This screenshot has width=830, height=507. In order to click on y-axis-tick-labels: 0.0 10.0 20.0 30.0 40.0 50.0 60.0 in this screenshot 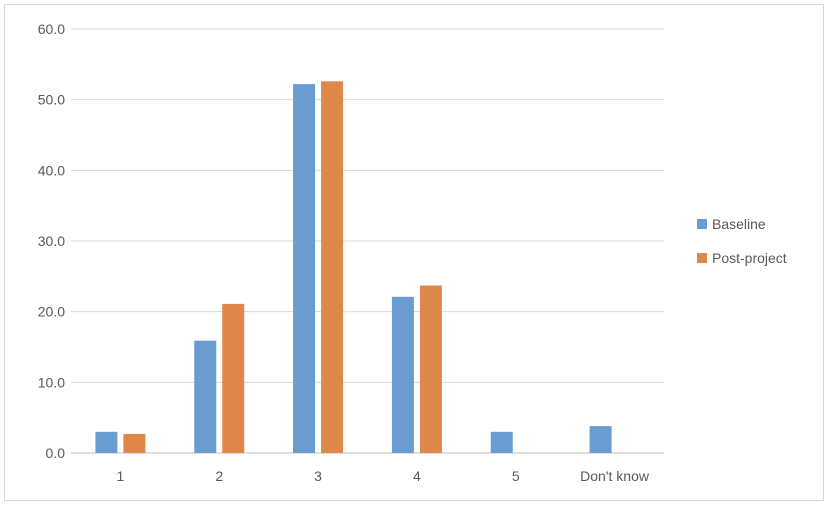, I will do `click(51, 241)`.